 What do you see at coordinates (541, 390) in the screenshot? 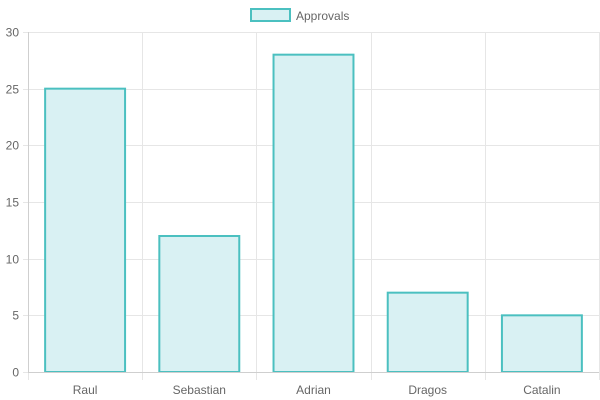
I see `x-tick-label: Catalin` at bounding box center [541, 390].